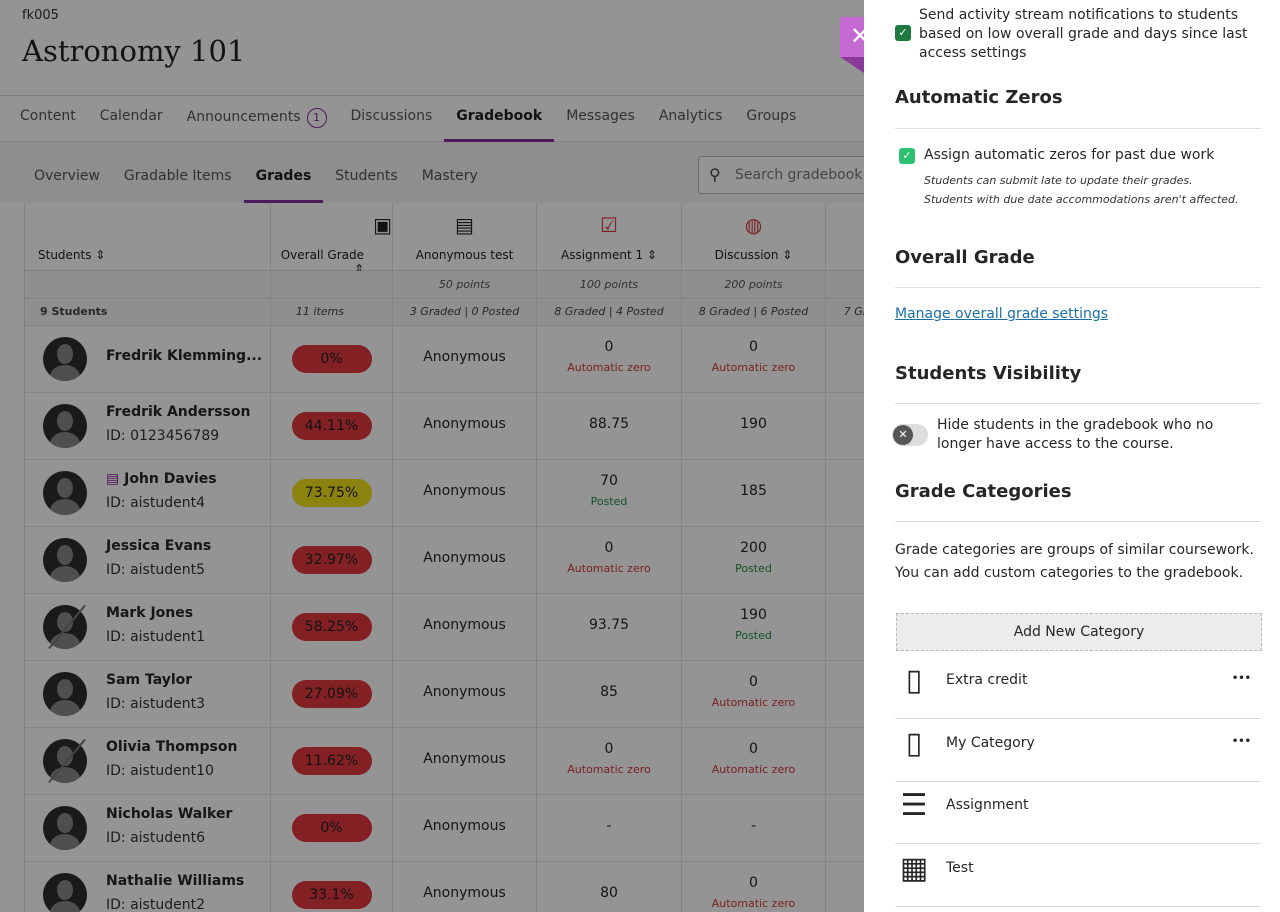 The width and height of the screenshot is (1280, 912). What do you see at coordinates (67, 176) in the screenshot?
I see `subtab-overview: Overview` at bounding box center [67, 176].